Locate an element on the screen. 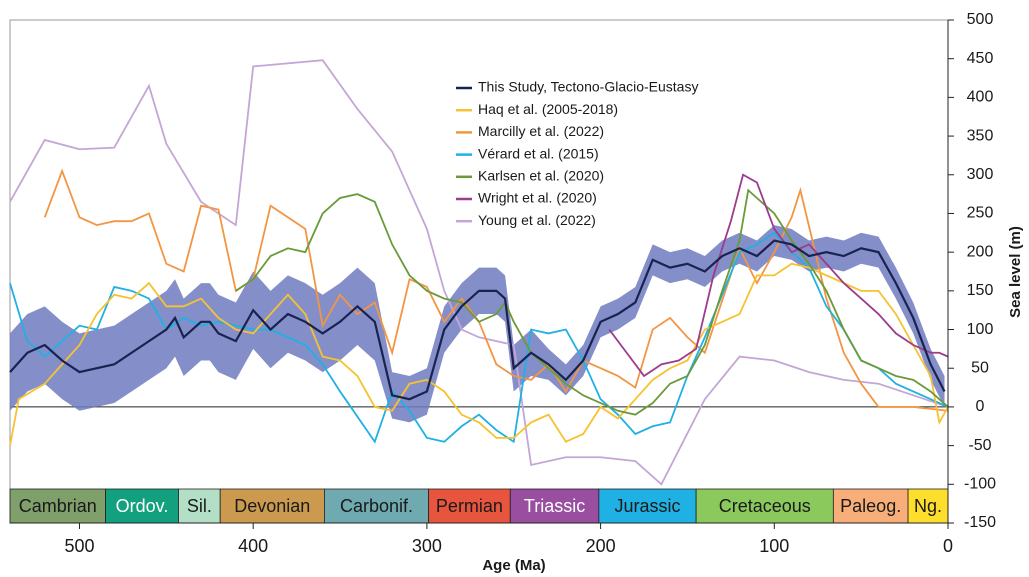  x-tick-label: 0 is located at coordinates (948, 546).